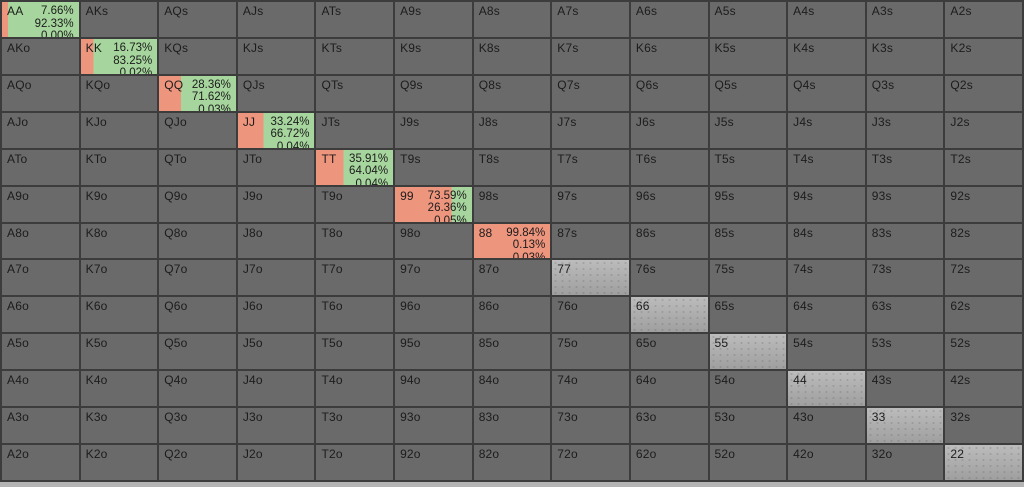 The image size is (1024, 487). What do you see at coordinates (590, 19) in the screenshot?
I see `cell-A7s: A7s` at bounding box center [590, 19].